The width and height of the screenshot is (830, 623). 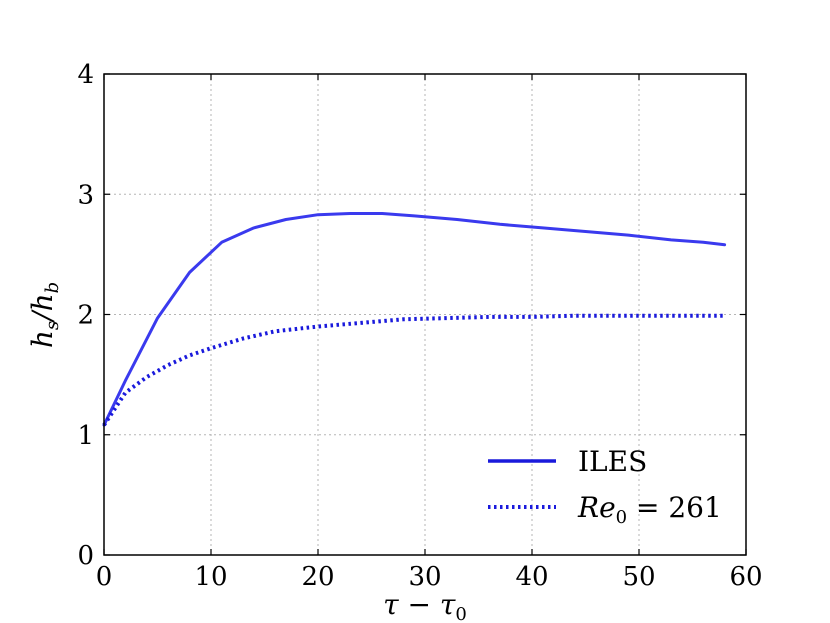 What do you see at coordinates (52, 325) in the screenshot?
I see `y-axis-label-subscript-s: s` at bounding box center [52, 325].